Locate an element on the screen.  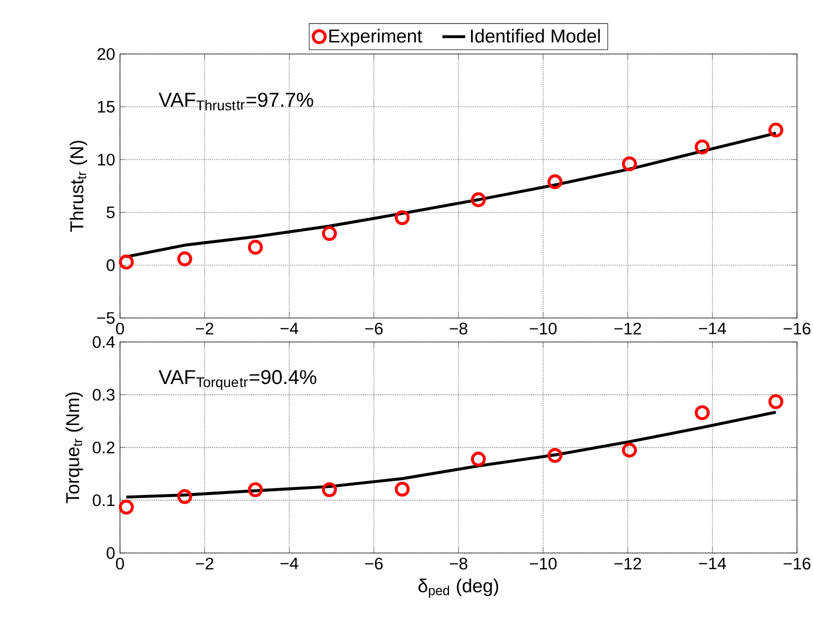
x-axis-title: δ$_{ped}$ (deg) is located at coordinates (458, 588).